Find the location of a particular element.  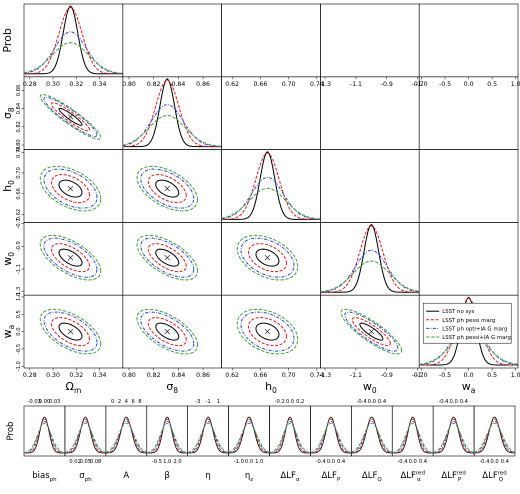

x-tick-top-label-h0: 0.62 is located at coordinates (232, 84).